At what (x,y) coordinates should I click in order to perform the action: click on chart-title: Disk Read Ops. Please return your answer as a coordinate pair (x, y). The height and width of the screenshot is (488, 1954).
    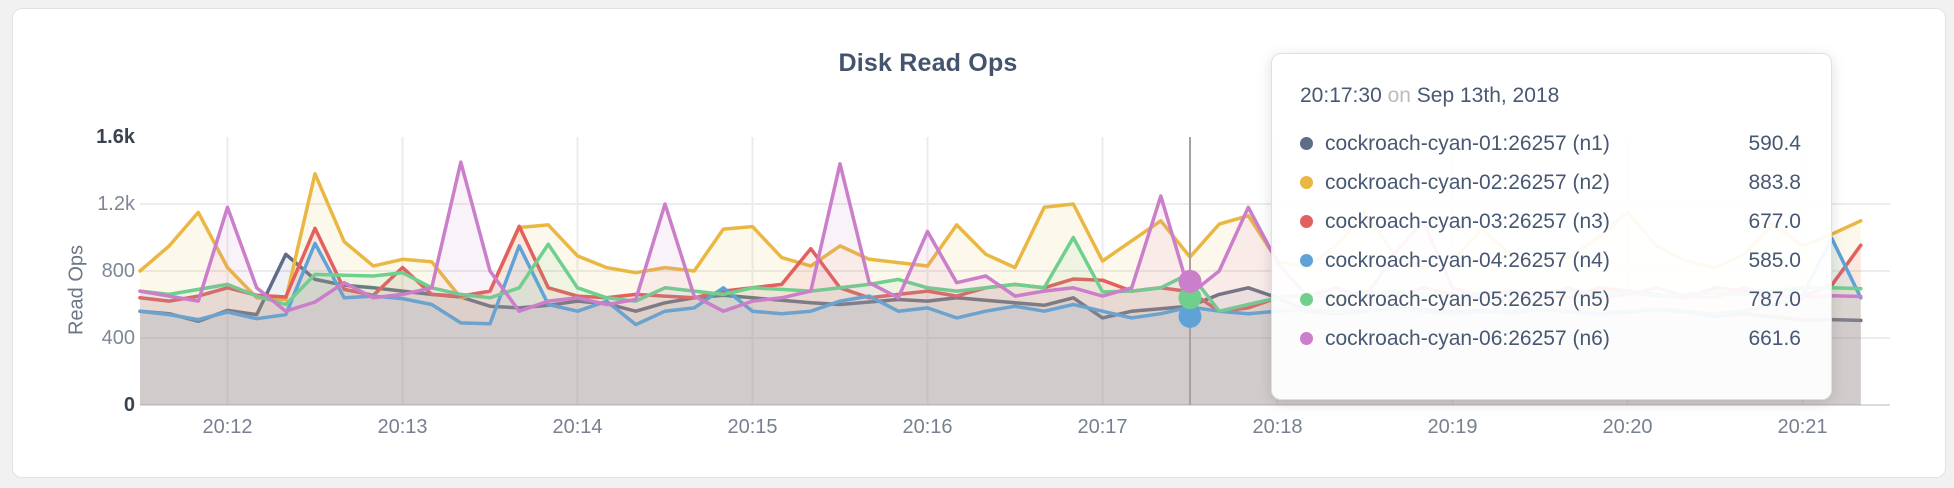
    Looking at the image, I should click on (928, 63).